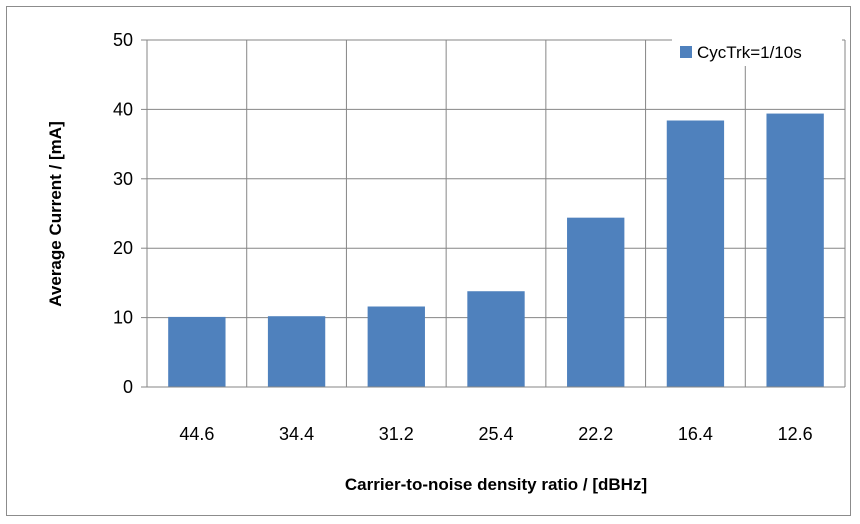 The image size is (860, 524). Describe the element at coordinates (128, 387) in the screenshot. I see `y-tick-label: 0` at that location.